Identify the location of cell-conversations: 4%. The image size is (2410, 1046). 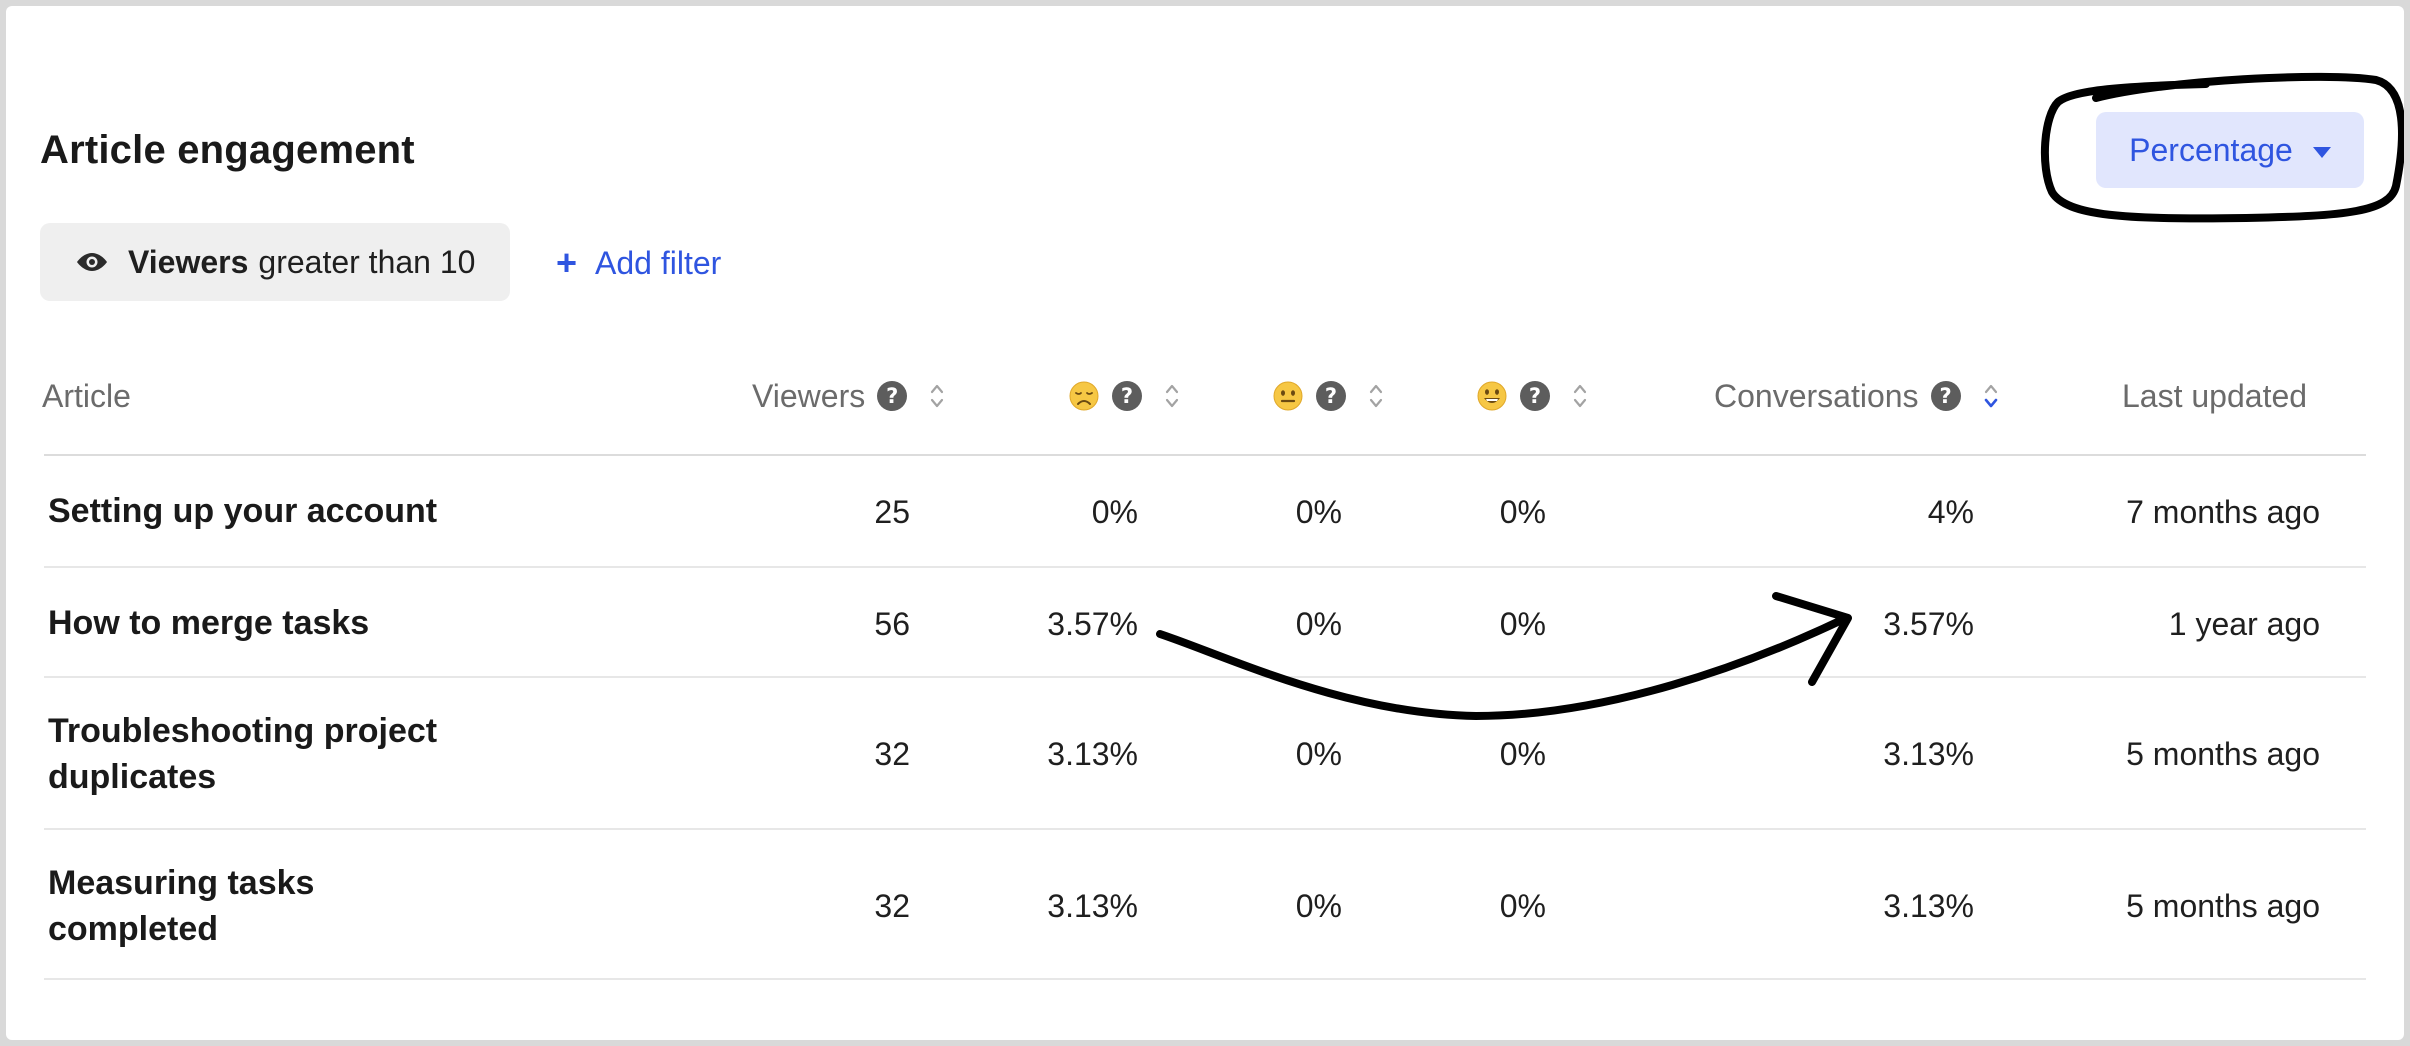
(1950, 512).